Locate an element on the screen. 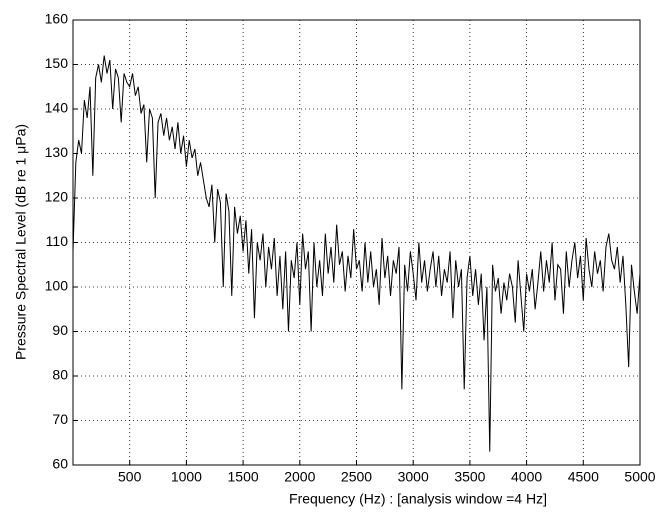 The width and height of the screenshot is (667, 512). x-tick-label: 2000 is located at coordinates (299, 477).